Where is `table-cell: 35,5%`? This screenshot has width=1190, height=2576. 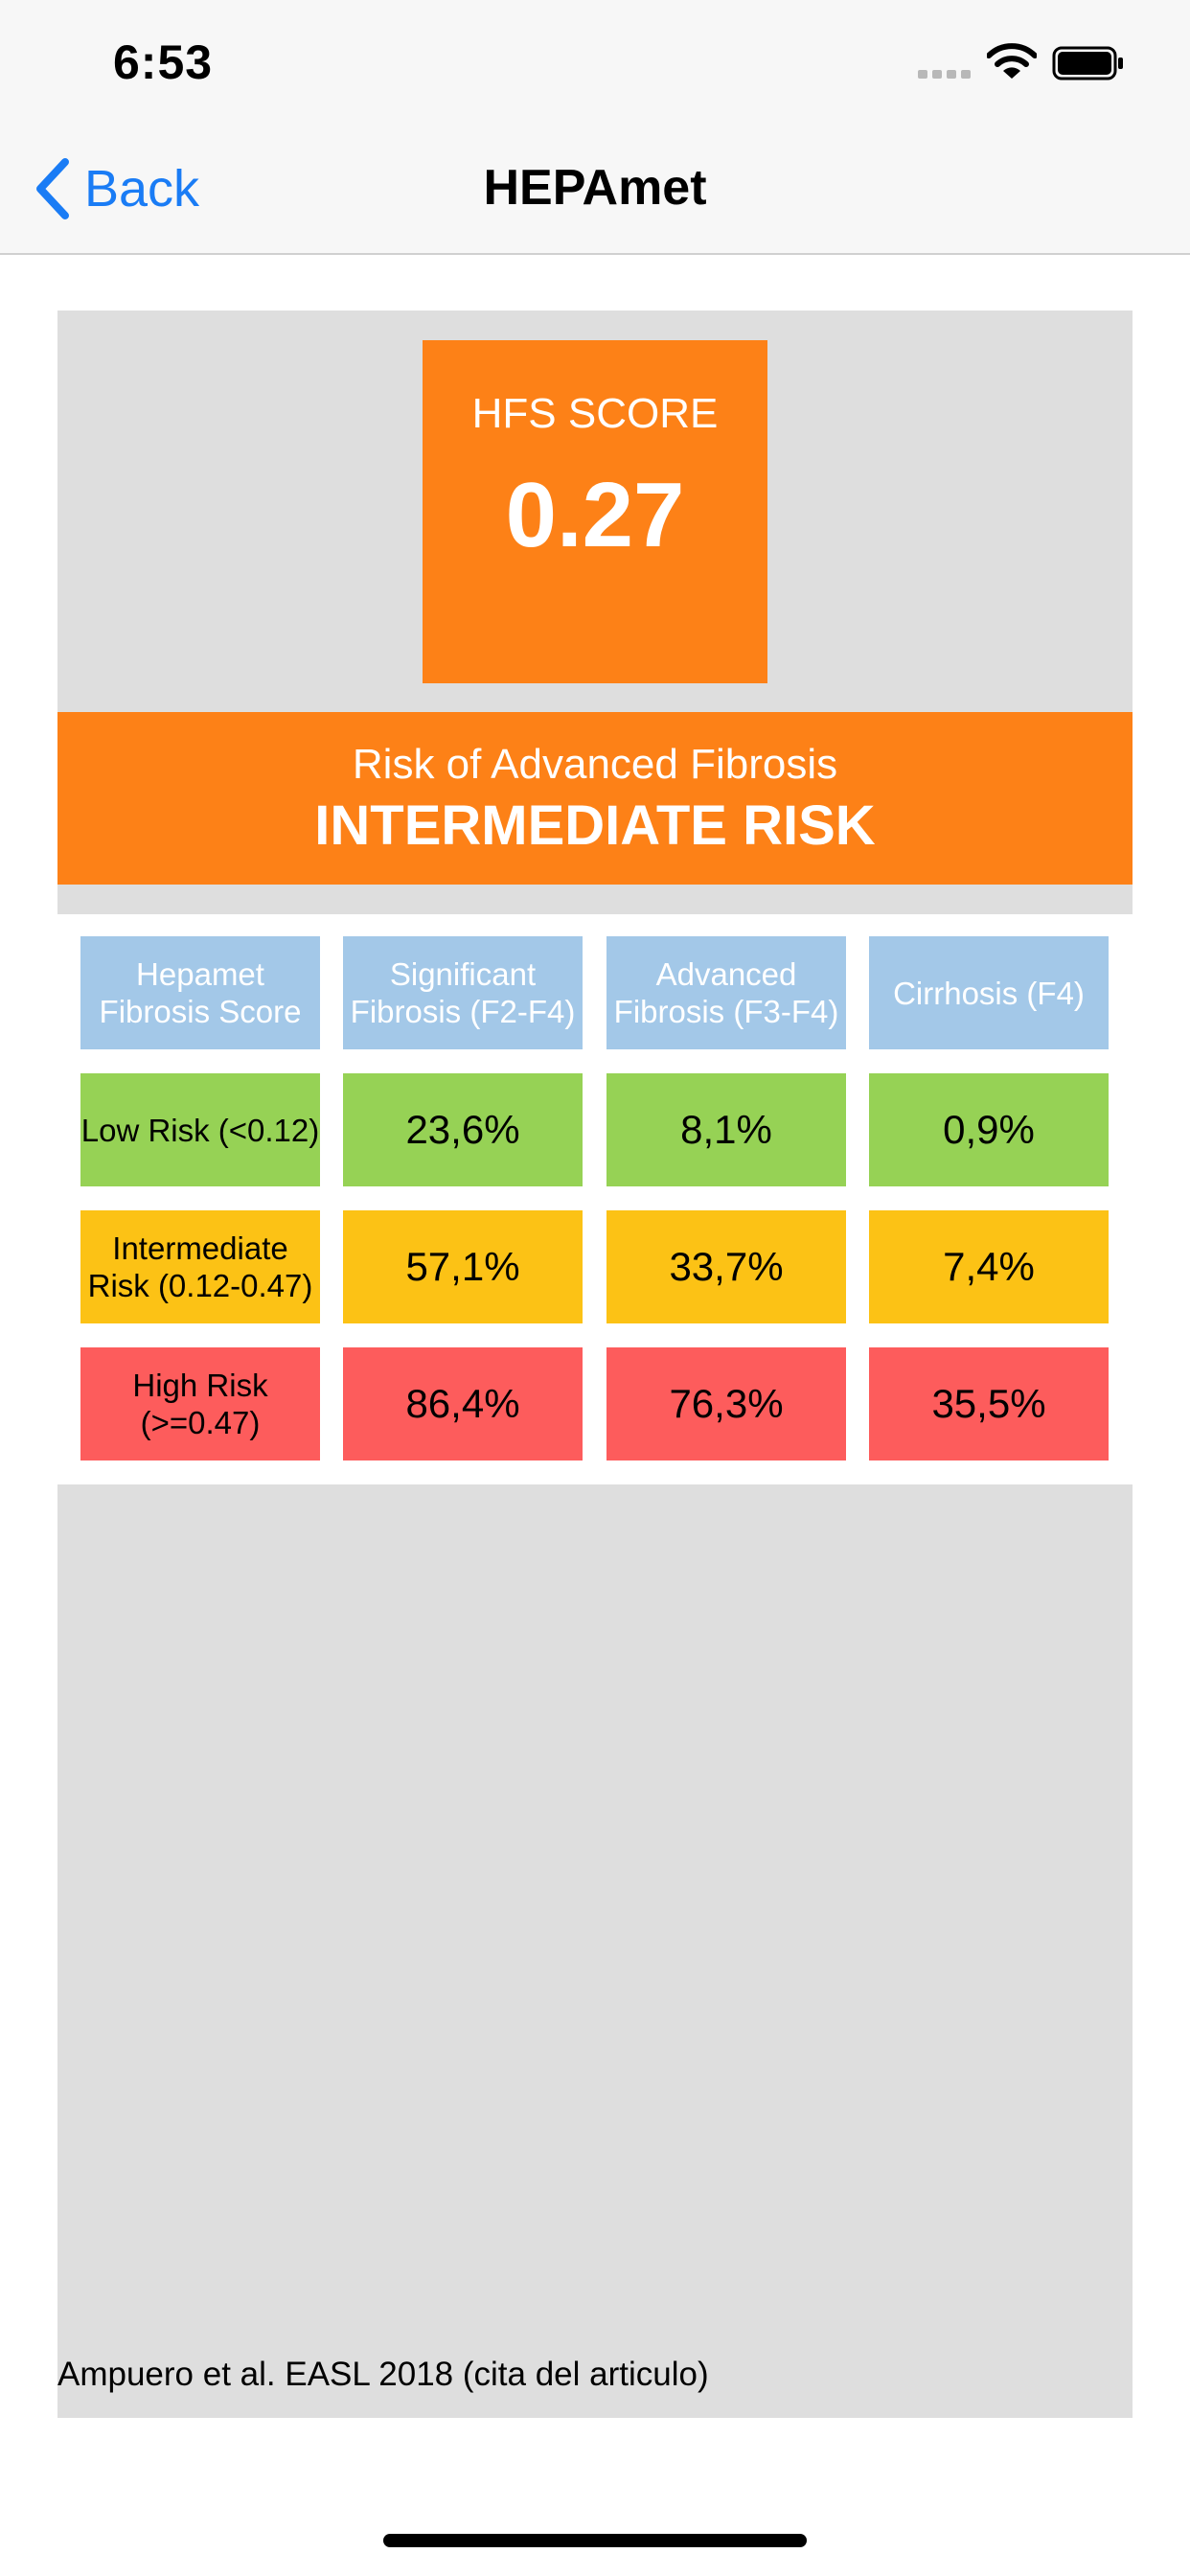 table-cell: 35,5% is located at coordinates (989, 1403).